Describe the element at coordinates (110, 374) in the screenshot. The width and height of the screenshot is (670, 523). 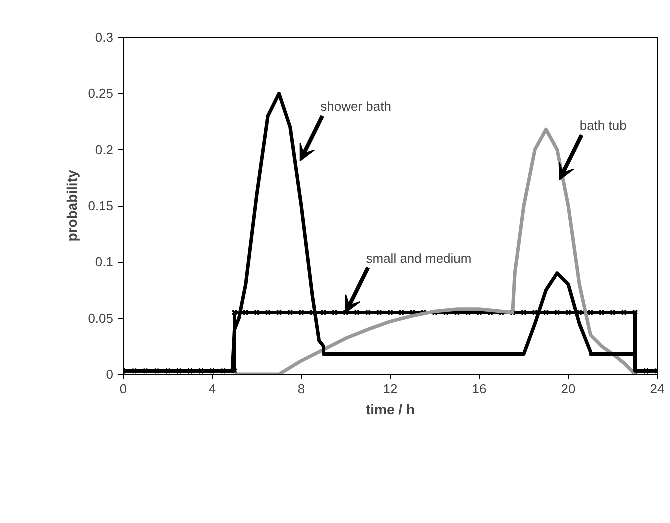
I see `y-tick-label: 0` at that location.